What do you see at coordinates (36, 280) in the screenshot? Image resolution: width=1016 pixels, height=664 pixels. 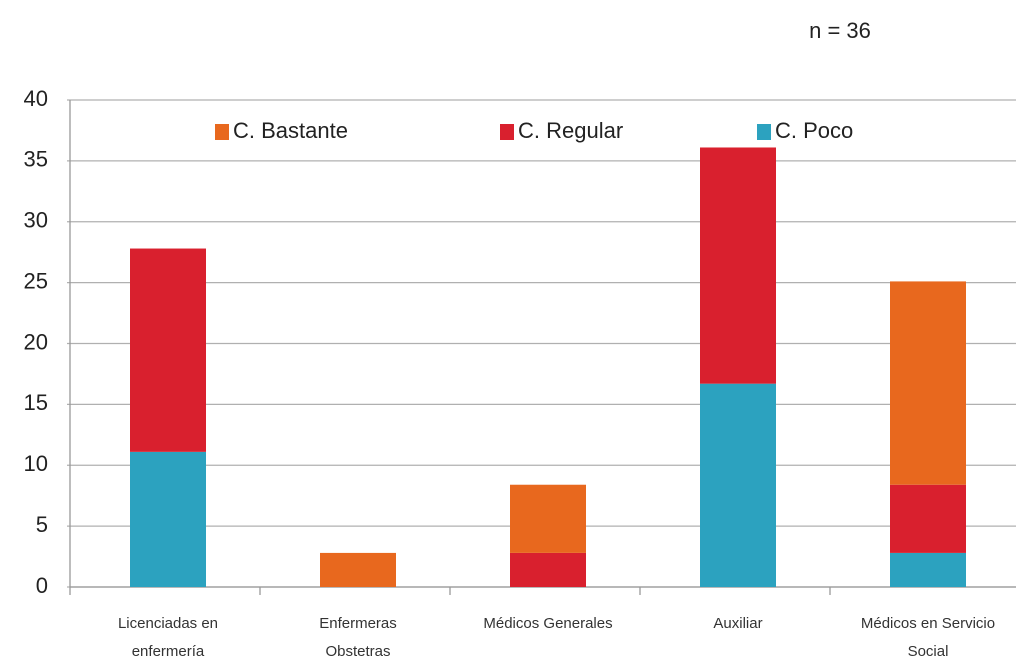 I see `y-tick-label: 25` at bounding box center [36, 280].